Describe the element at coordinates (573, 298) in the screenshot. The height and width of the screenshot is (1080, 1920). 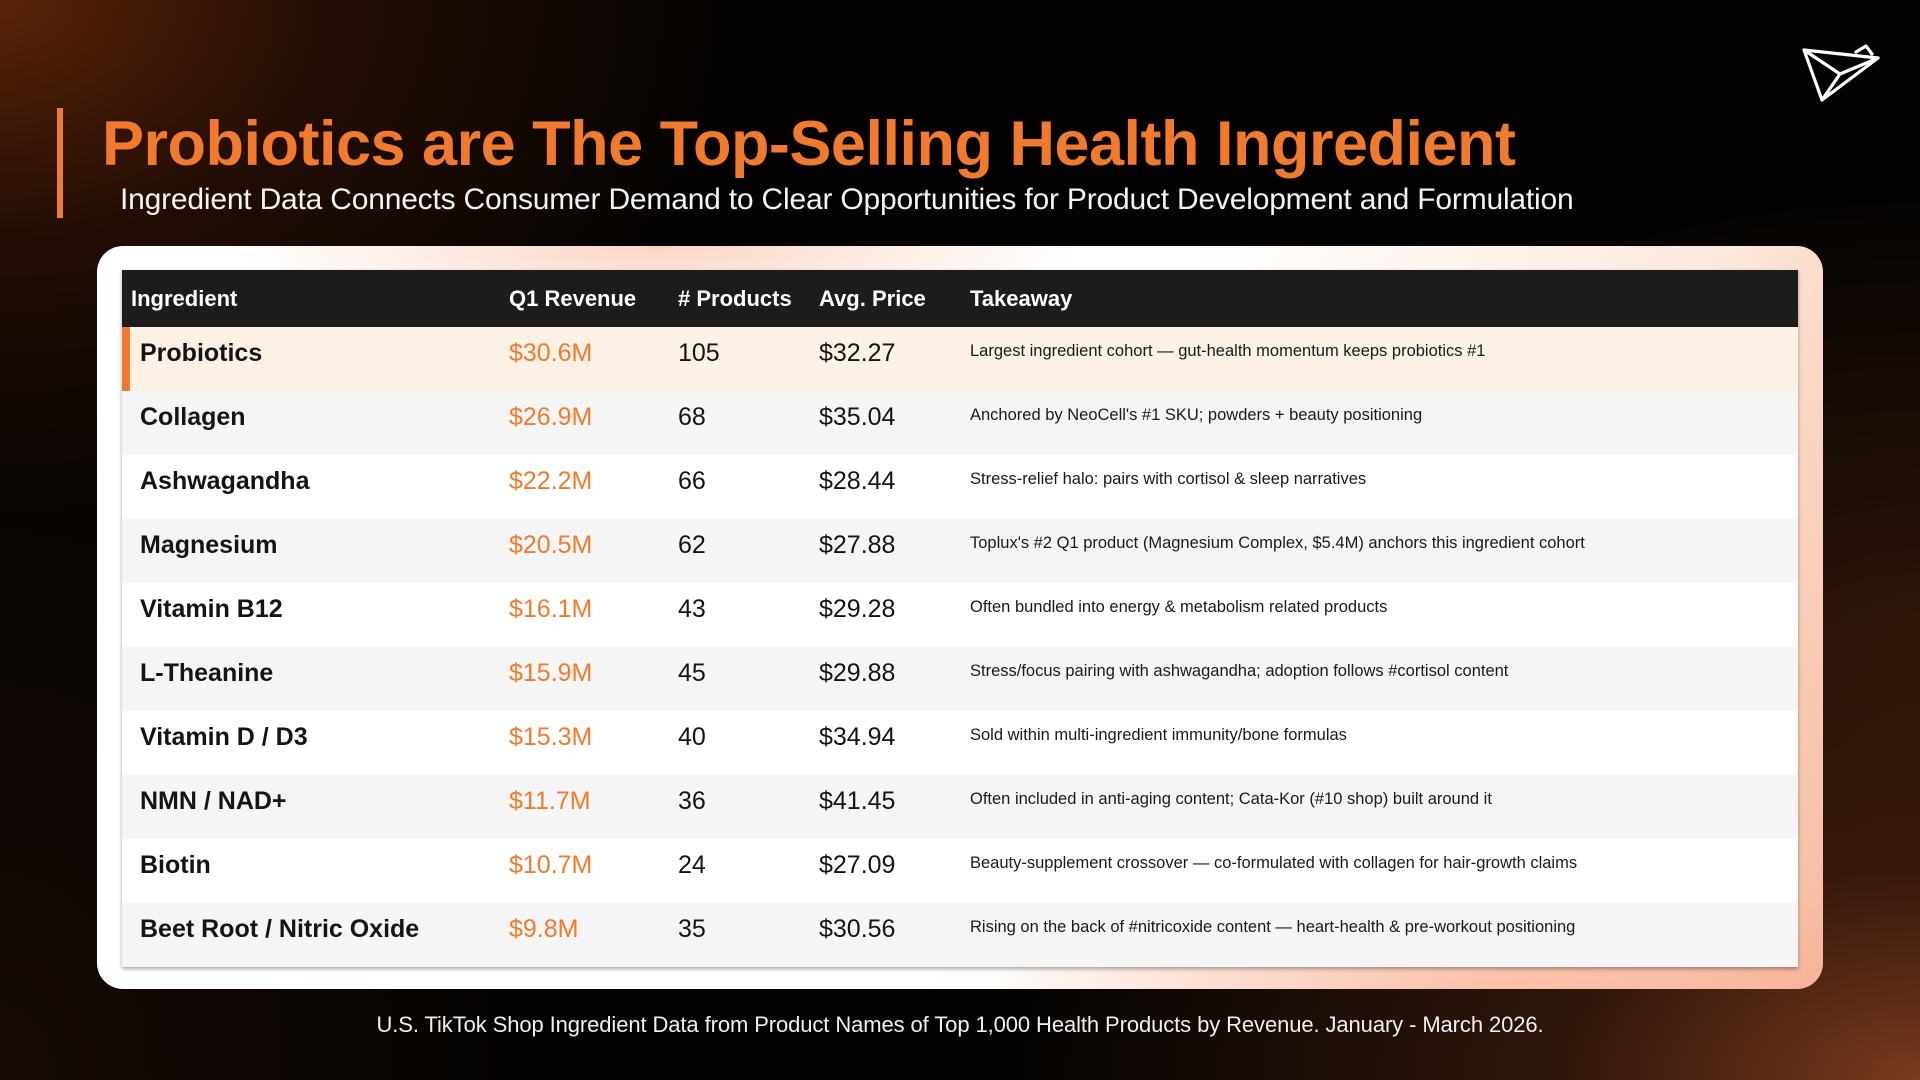
I see `column-header-q1-revenue: Q1 Revenue` at that location.